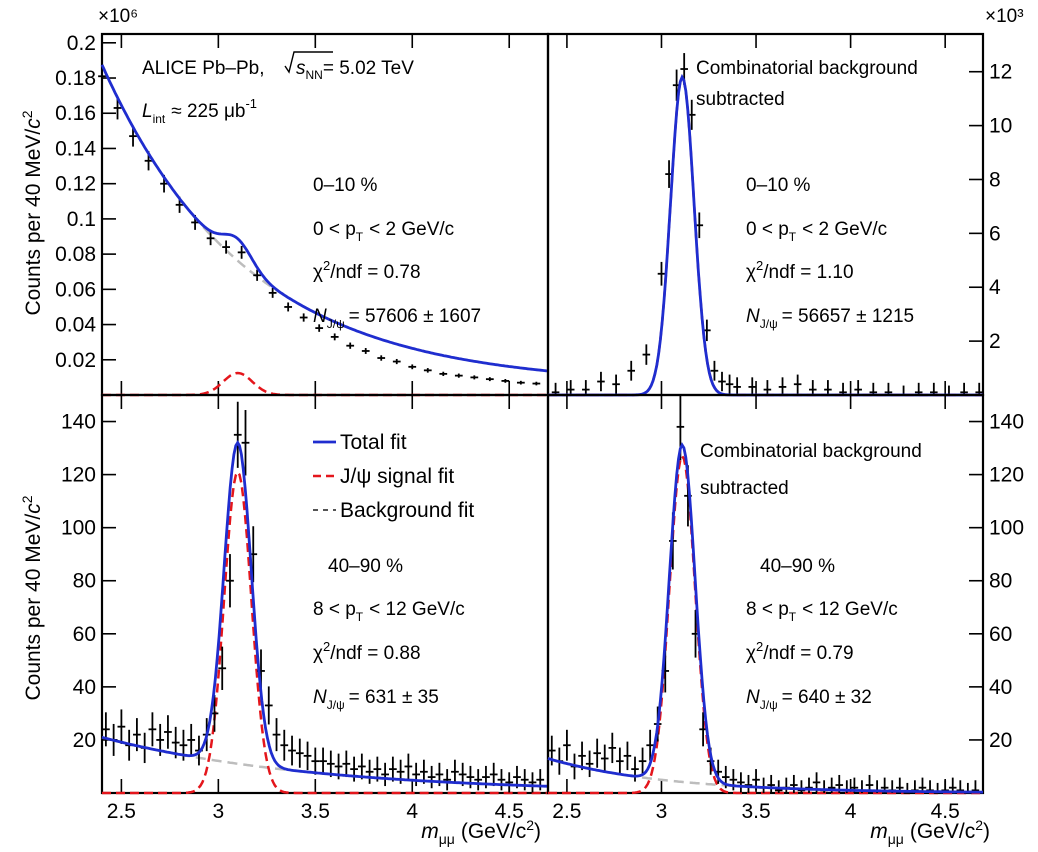 The image size is (1038, 852). I want to click on y-tick-label: 0.02, so click(75, 360).